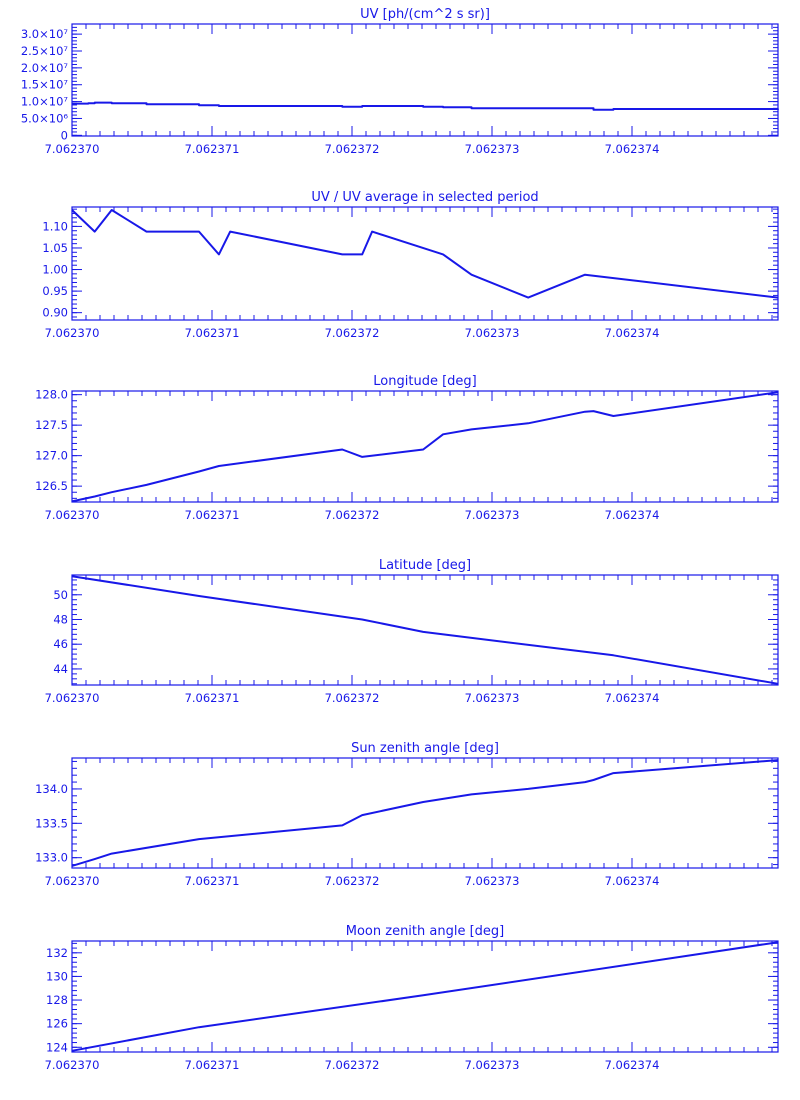 This screenshot has width=800, height=1100. What do you see at coordinates (424, 381) in the screenshot?
I see `chart-title: Longitude [deg]` at bounding box center [424, 381].